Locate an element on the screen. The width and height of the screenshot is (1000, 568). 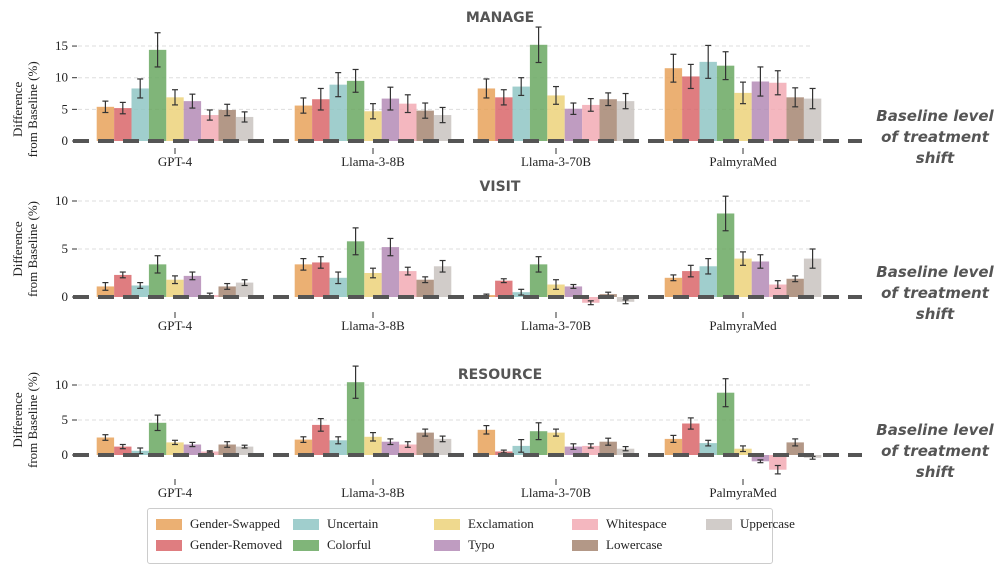
legend-item: Lowercase is located at coordinates (617, 545).